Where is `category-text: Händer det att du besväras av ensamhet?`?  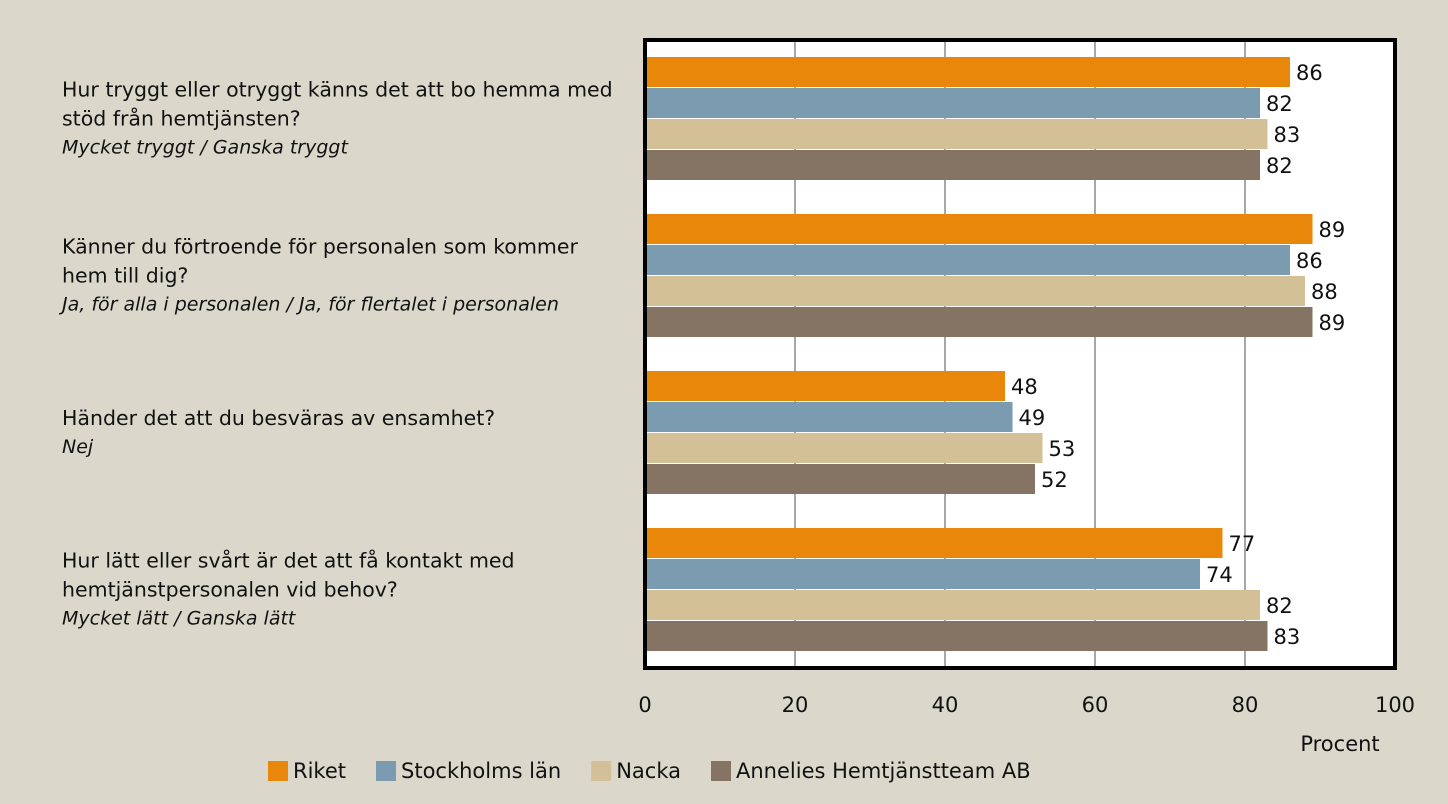
category-text: Händer det att du besväras av ensamhet? is located at coordinates (279, 417).